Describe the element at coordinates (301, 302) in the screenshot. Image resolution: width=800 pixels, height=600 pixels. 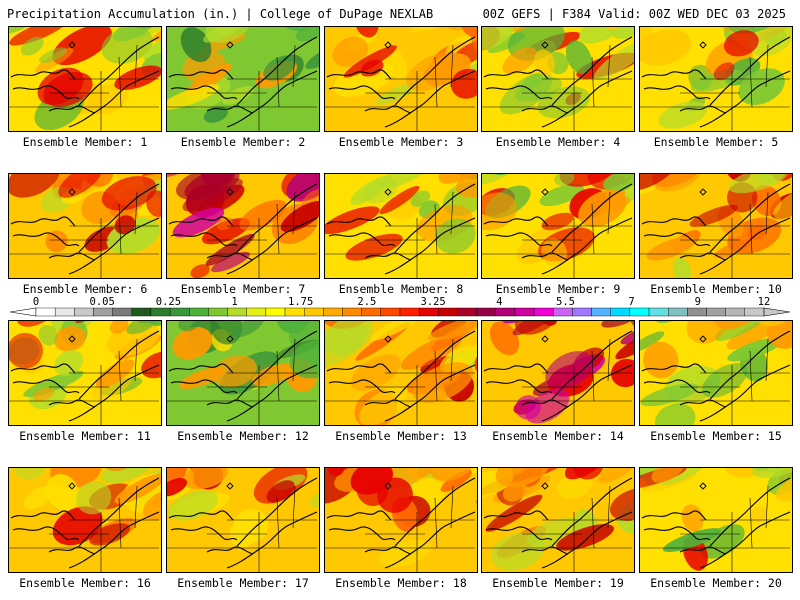
I see `colorbar-tick-label: 1.75` at that location.